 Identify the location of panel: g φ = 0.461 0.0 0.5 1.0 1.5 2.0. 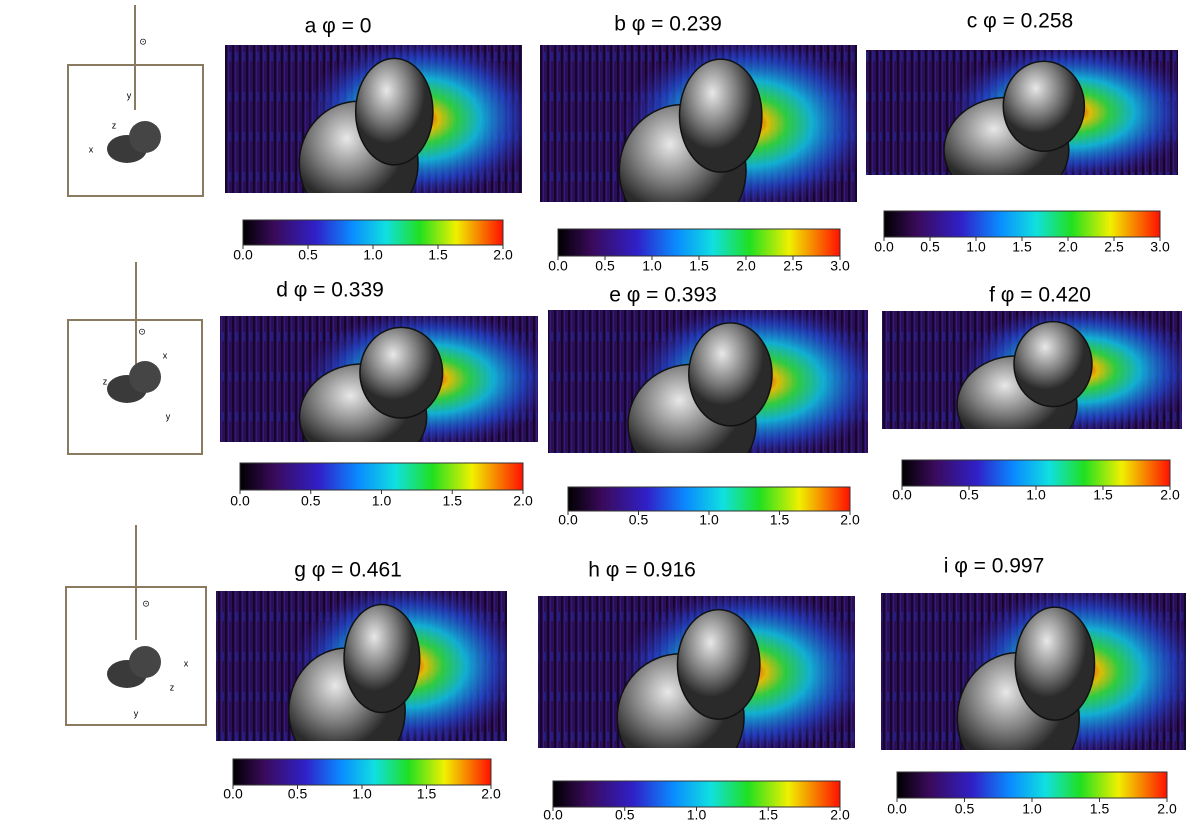
(361, 680).